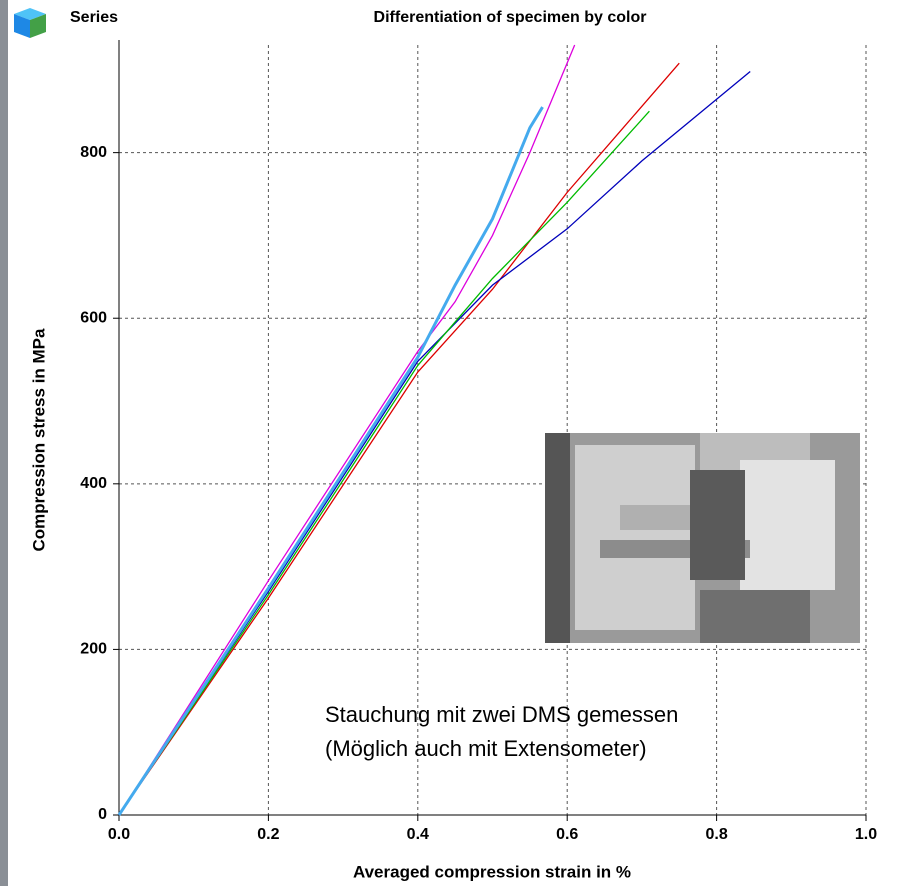 This screenshot has height=886, width=897. Describe the element at coordinates (510, 17) in the screenshot. I see `chart-title: Differentiation of specimen by color` at that location.